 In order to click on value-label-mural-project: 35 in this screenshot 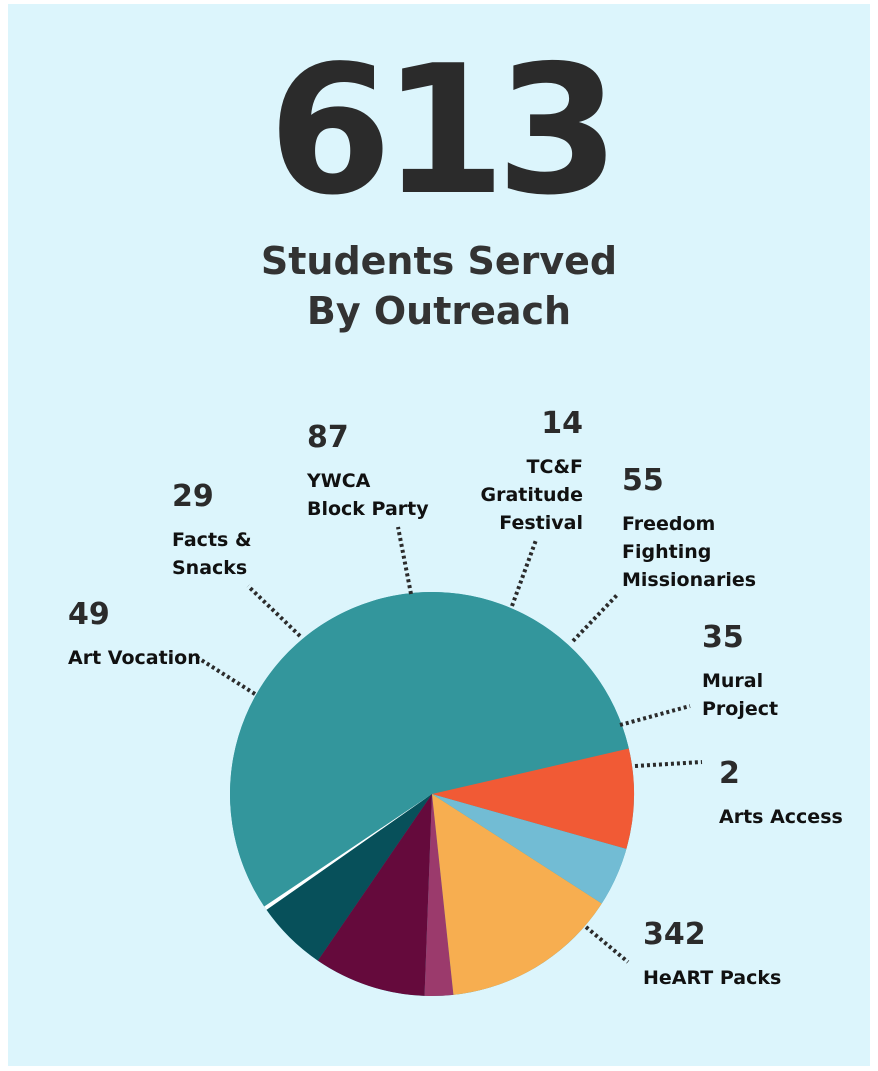, I will do `click(723, 637)`.